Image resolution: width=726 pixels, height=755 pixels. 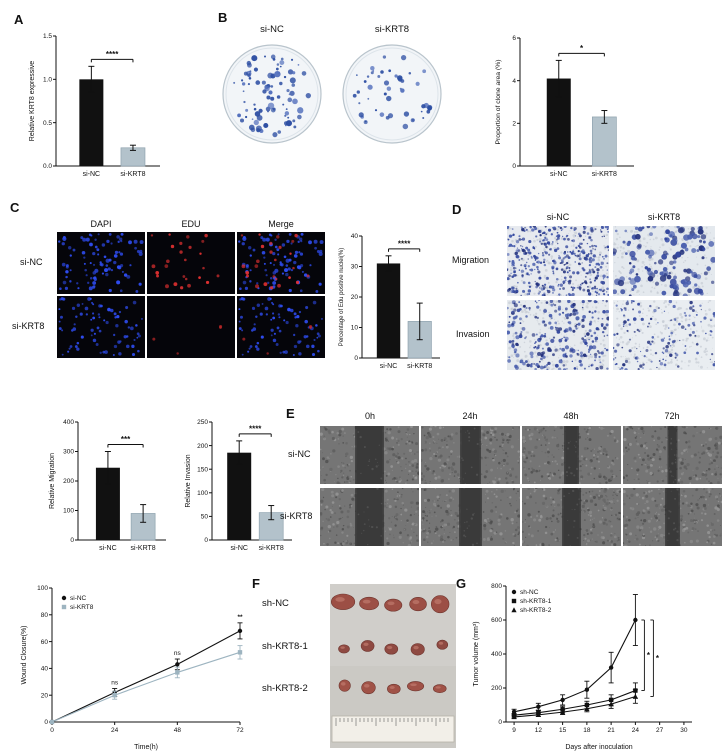 What do you see at coordinates (281, 224) in the screenshot?
I see `column-header-merge: Merge` at bounding box center [281, 224].